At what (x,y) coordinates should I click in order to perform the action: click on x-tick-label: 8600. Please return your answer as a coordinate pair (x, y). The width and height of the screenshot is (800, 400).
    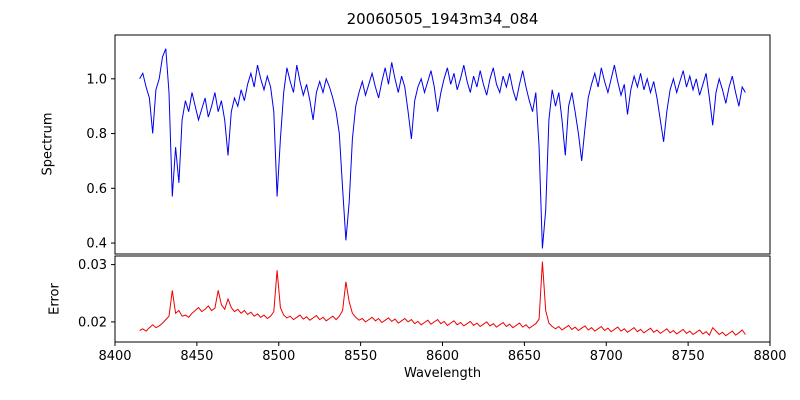
    Looking at the image, I should click on (442, 356).